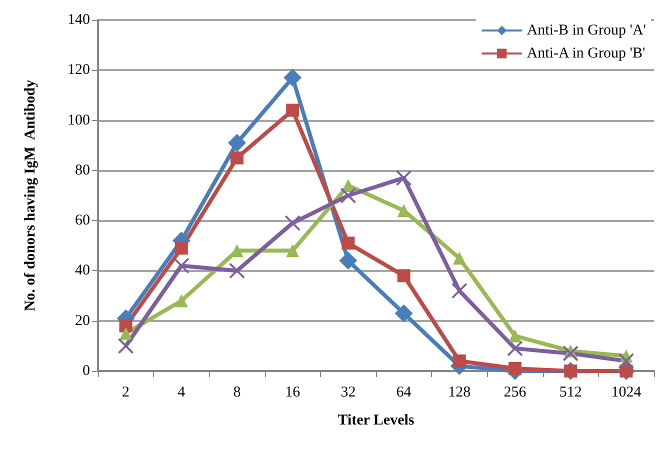 The image size is (666, 451). Describe the element at coordinates (182, 392) in the screenshot. I see `x-tick-label: 4` at that location.